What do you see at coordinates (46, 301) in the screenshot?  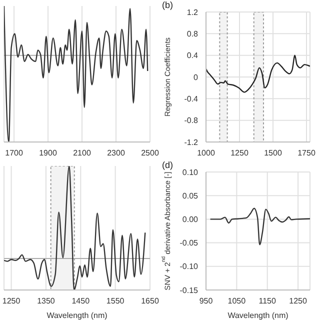 I see `x-tick-label: 1350` at bounding box center [46, 301].